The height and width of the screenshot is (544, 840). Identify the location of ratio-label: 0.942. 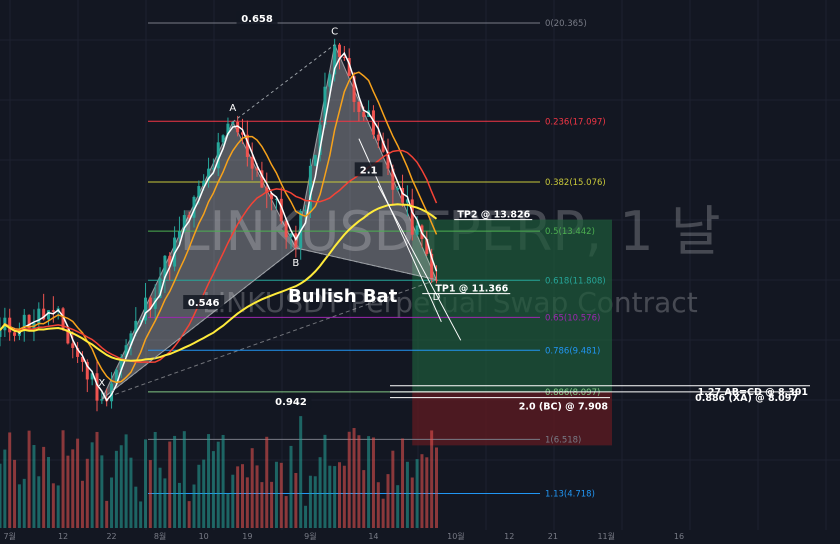
(291, 402).